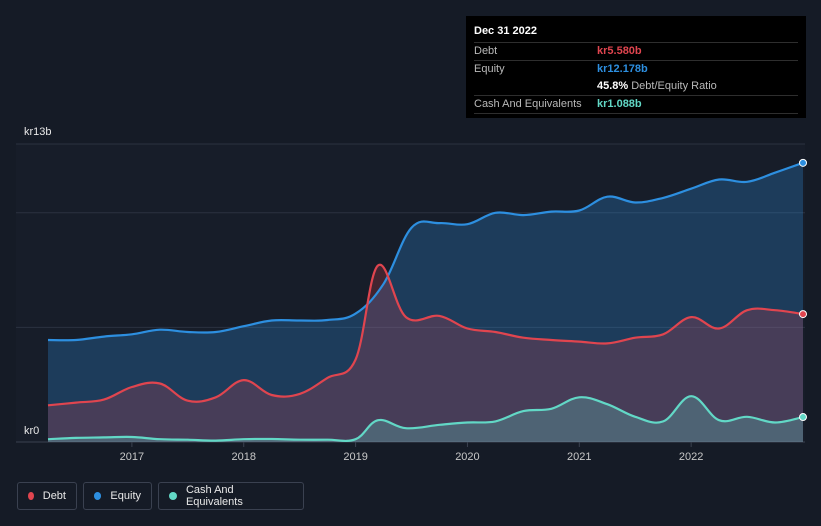  I want to click on legend-equity: Equity, so click(117, 496).